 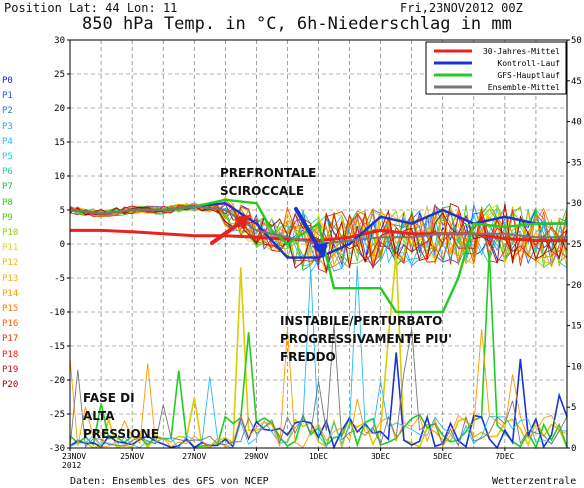 What do you see at coordinates (7, 217) in the screenshot?
I see `member-label: P9` at bounding box center [7, 217].